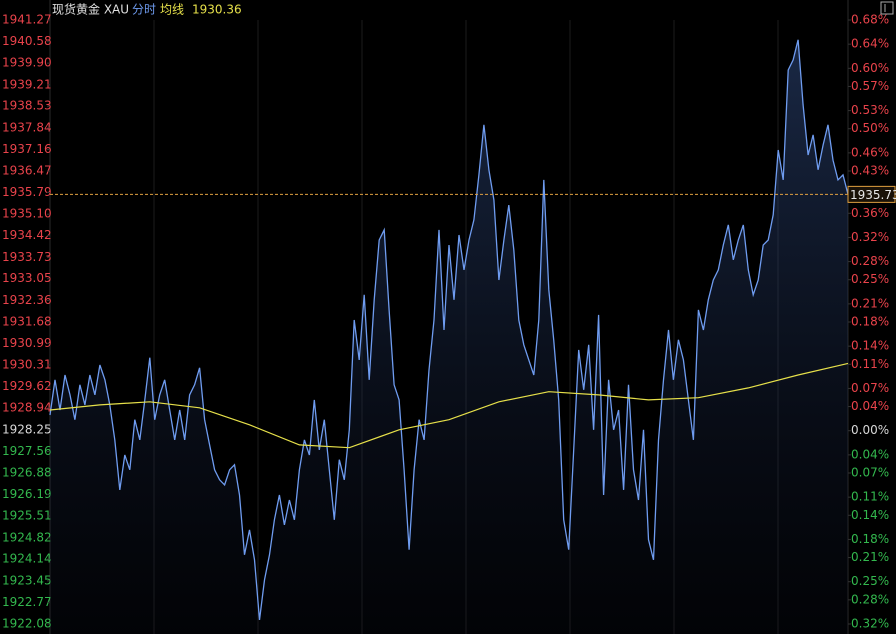  What do you see at coordinates (27, 537) in the screenshot?
I see `y-tick-label: 1924.82` at bounding box center [27, 537].